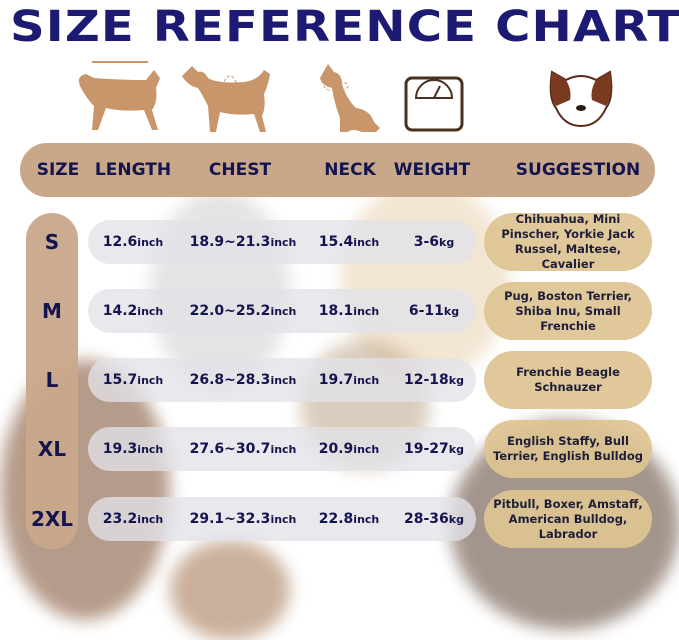 The height and width of the screenshot is (640, 679). I want to click on dog-neck-icon, so click(350, 98).